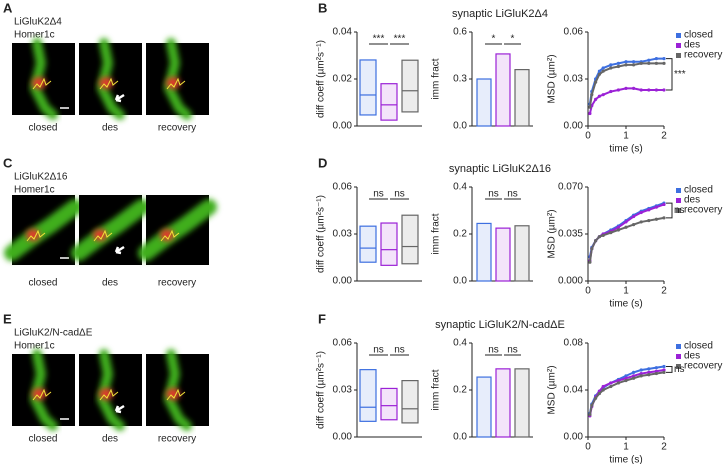 This screenshot has width=727, height=464. What do you see at coordinates (322, 162) in the screenshot?
I see `panel-letter: D` at bounding box center [322, 162].